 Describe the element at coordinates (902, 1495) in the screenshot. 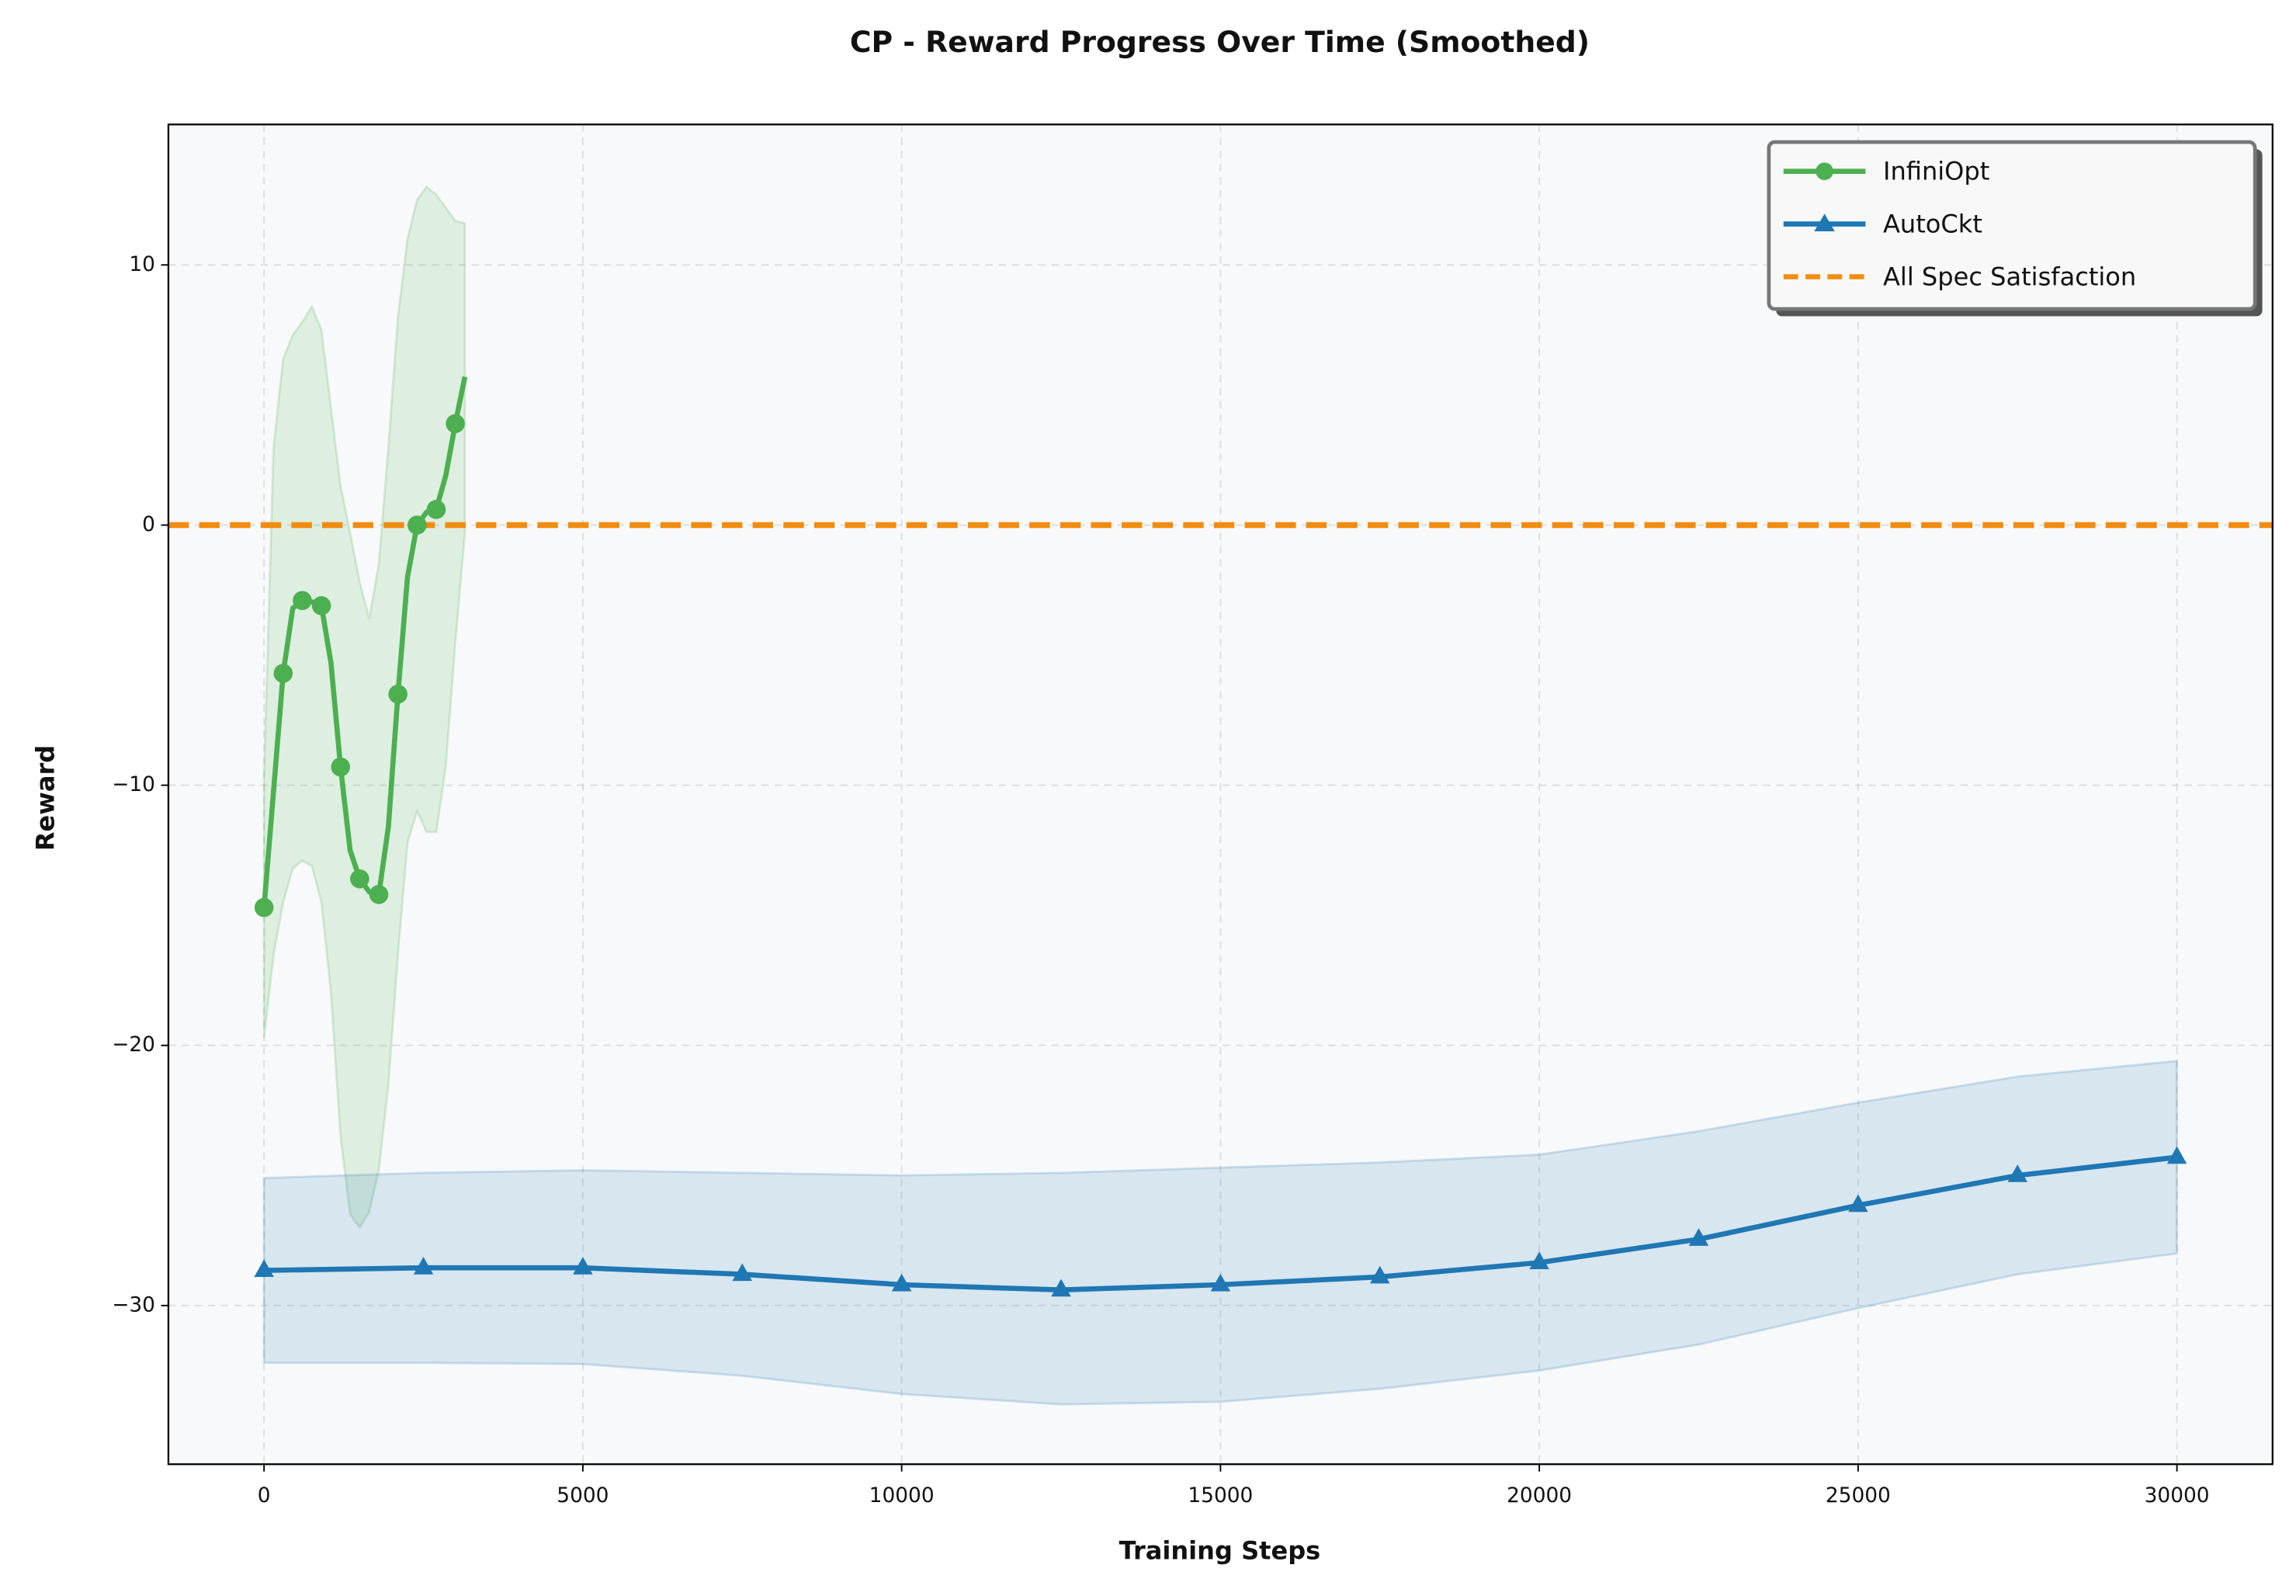

I see `x-tick-label: 10000` at that location.